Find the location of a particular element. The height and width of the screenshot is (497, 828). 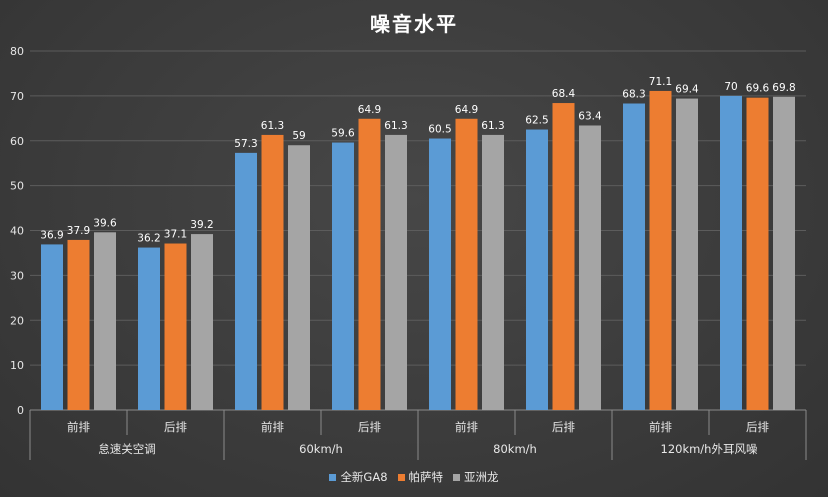

legend-item: 帕萨特 is located at coordinates (420, 477).